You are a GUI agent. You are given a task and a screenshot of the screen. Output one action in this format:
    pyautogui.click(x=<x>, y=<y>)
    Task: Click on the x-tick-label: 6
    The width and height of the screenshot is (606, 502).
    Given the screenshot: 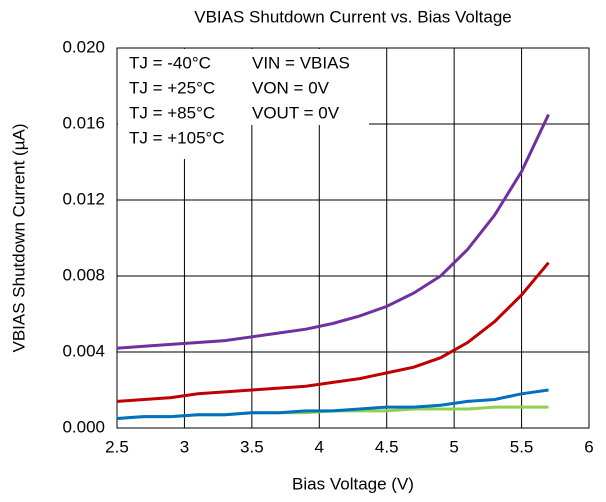 What is the action you would take?
    pyautogui.click(x=588, y=446)
    